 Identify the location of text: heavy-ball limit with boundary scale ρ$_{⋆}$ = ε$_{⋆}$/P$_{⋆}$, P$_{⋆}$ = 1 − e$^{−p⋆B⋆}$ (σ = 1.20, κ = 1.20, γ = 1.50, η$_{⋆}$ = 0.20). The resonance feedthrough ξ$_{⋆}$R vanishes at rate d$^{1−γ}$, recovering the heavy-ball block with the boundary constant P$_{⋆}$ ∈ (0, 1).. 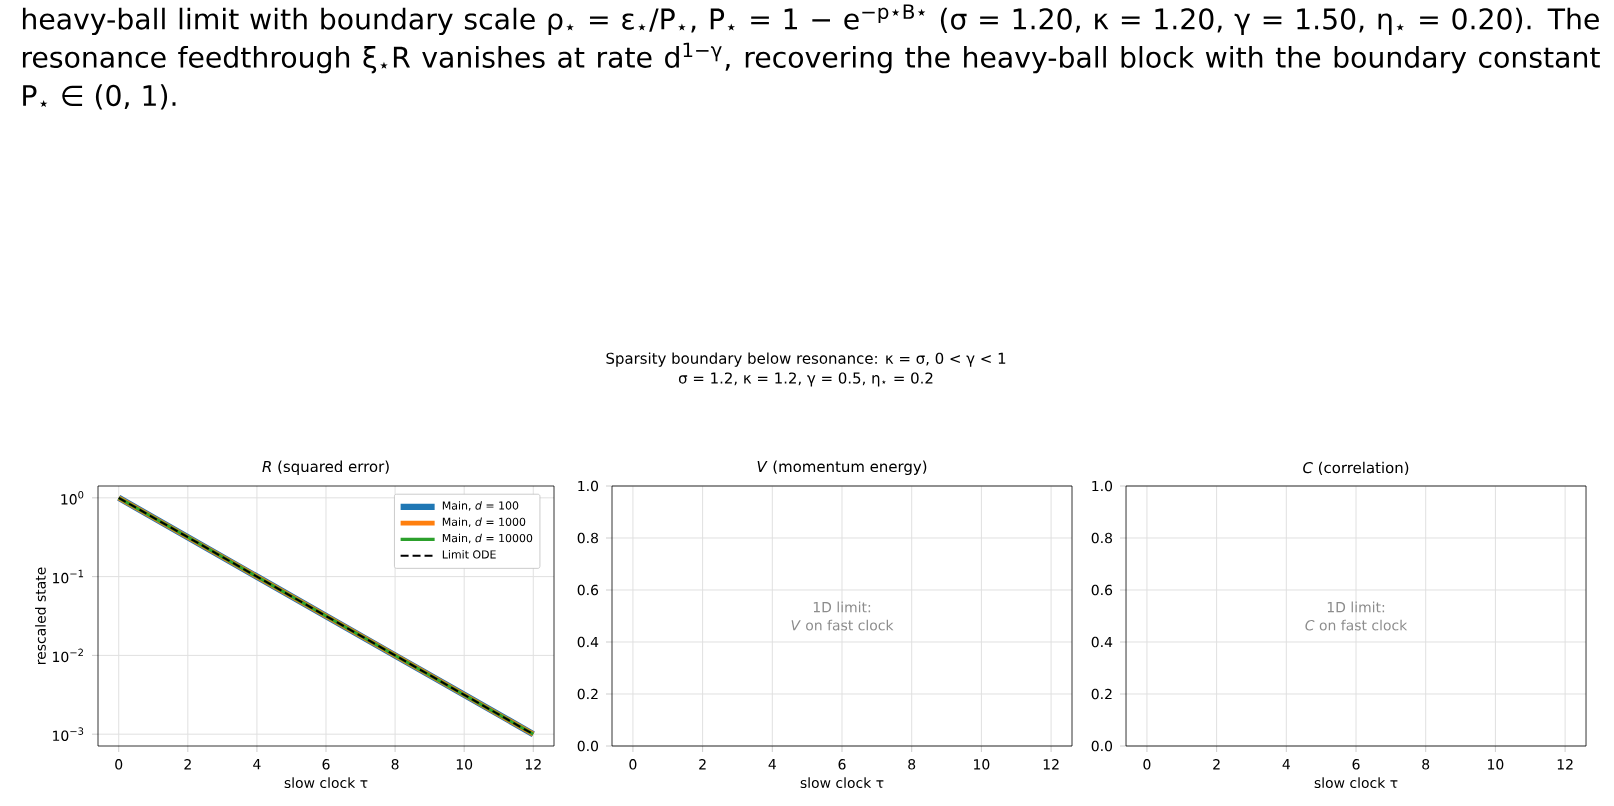
(811, 57).